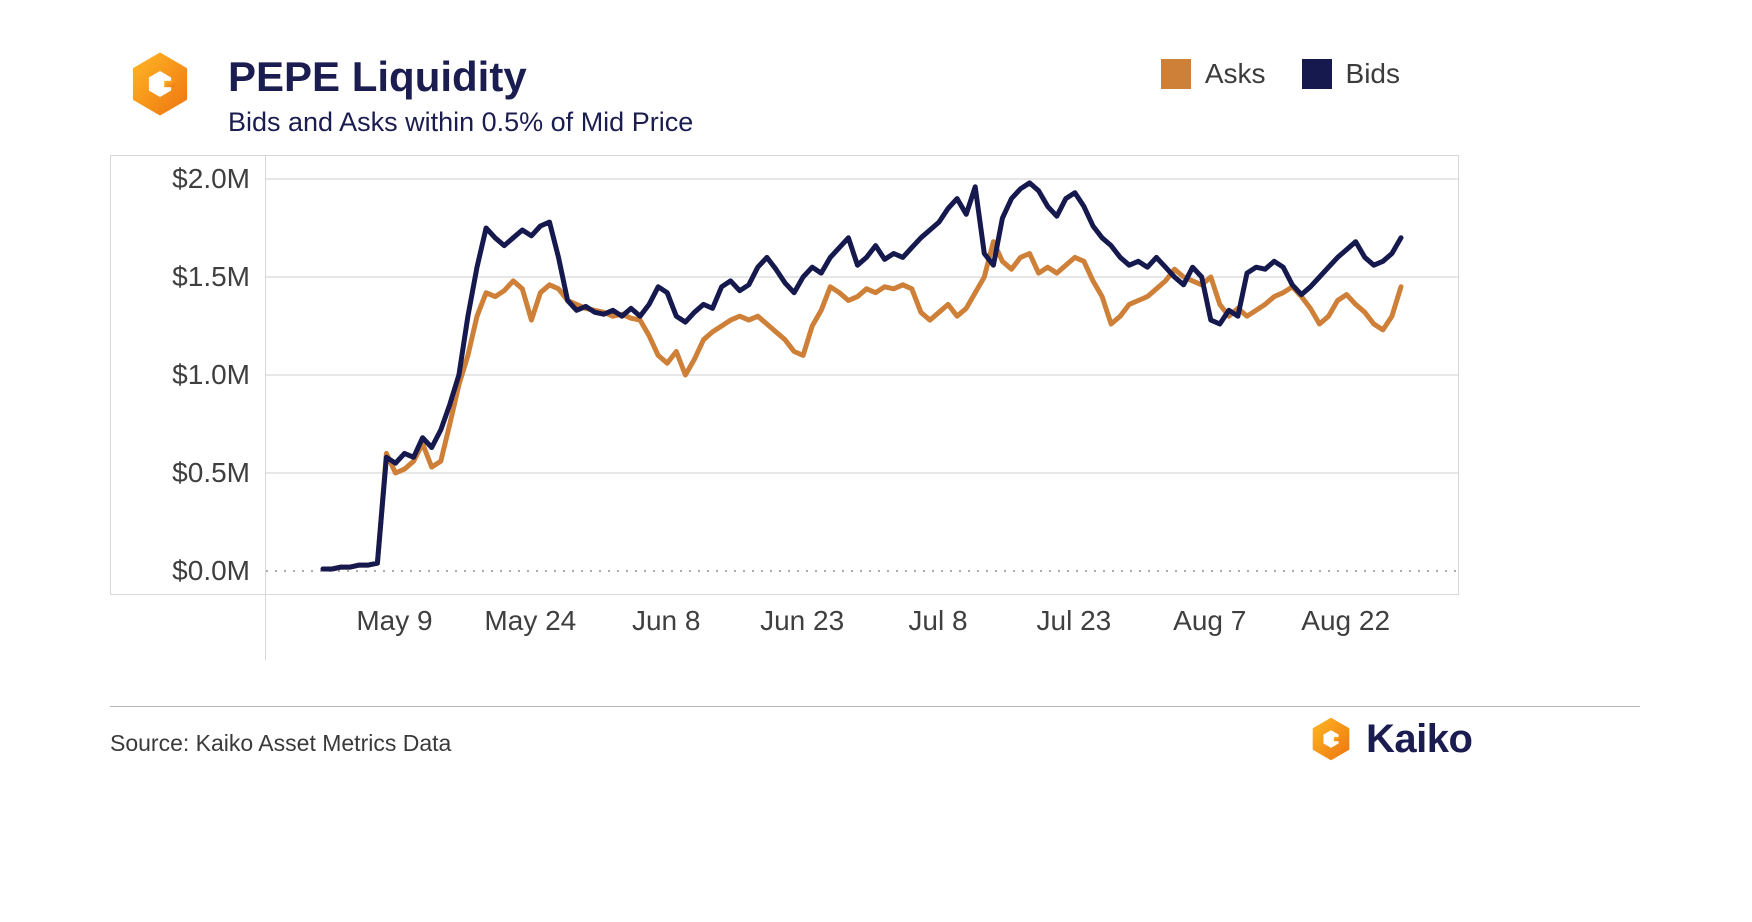 The image size is (1752, 922). What do you see at coordinates (938, 620) in the screenshot?
I see `x-tick-label: Jul 8` at bounding box center [938, 620].